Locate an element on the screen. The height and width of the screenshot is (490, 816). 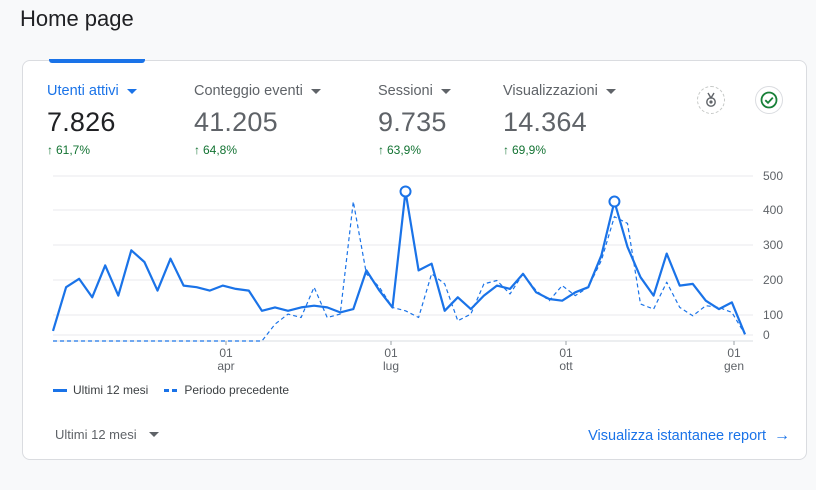
metric-change-value: 63,9% is located at coordinates (404, 150).